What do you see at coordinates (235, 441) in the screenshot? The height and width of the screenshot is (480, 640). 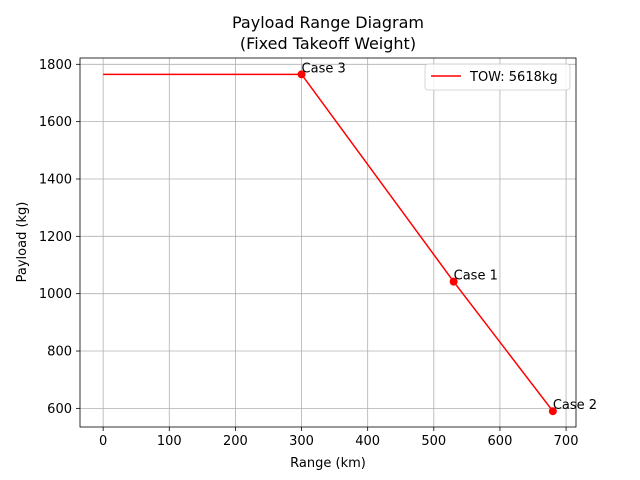 I see `x-tick-label: 200` at bounding box center [235, 441].